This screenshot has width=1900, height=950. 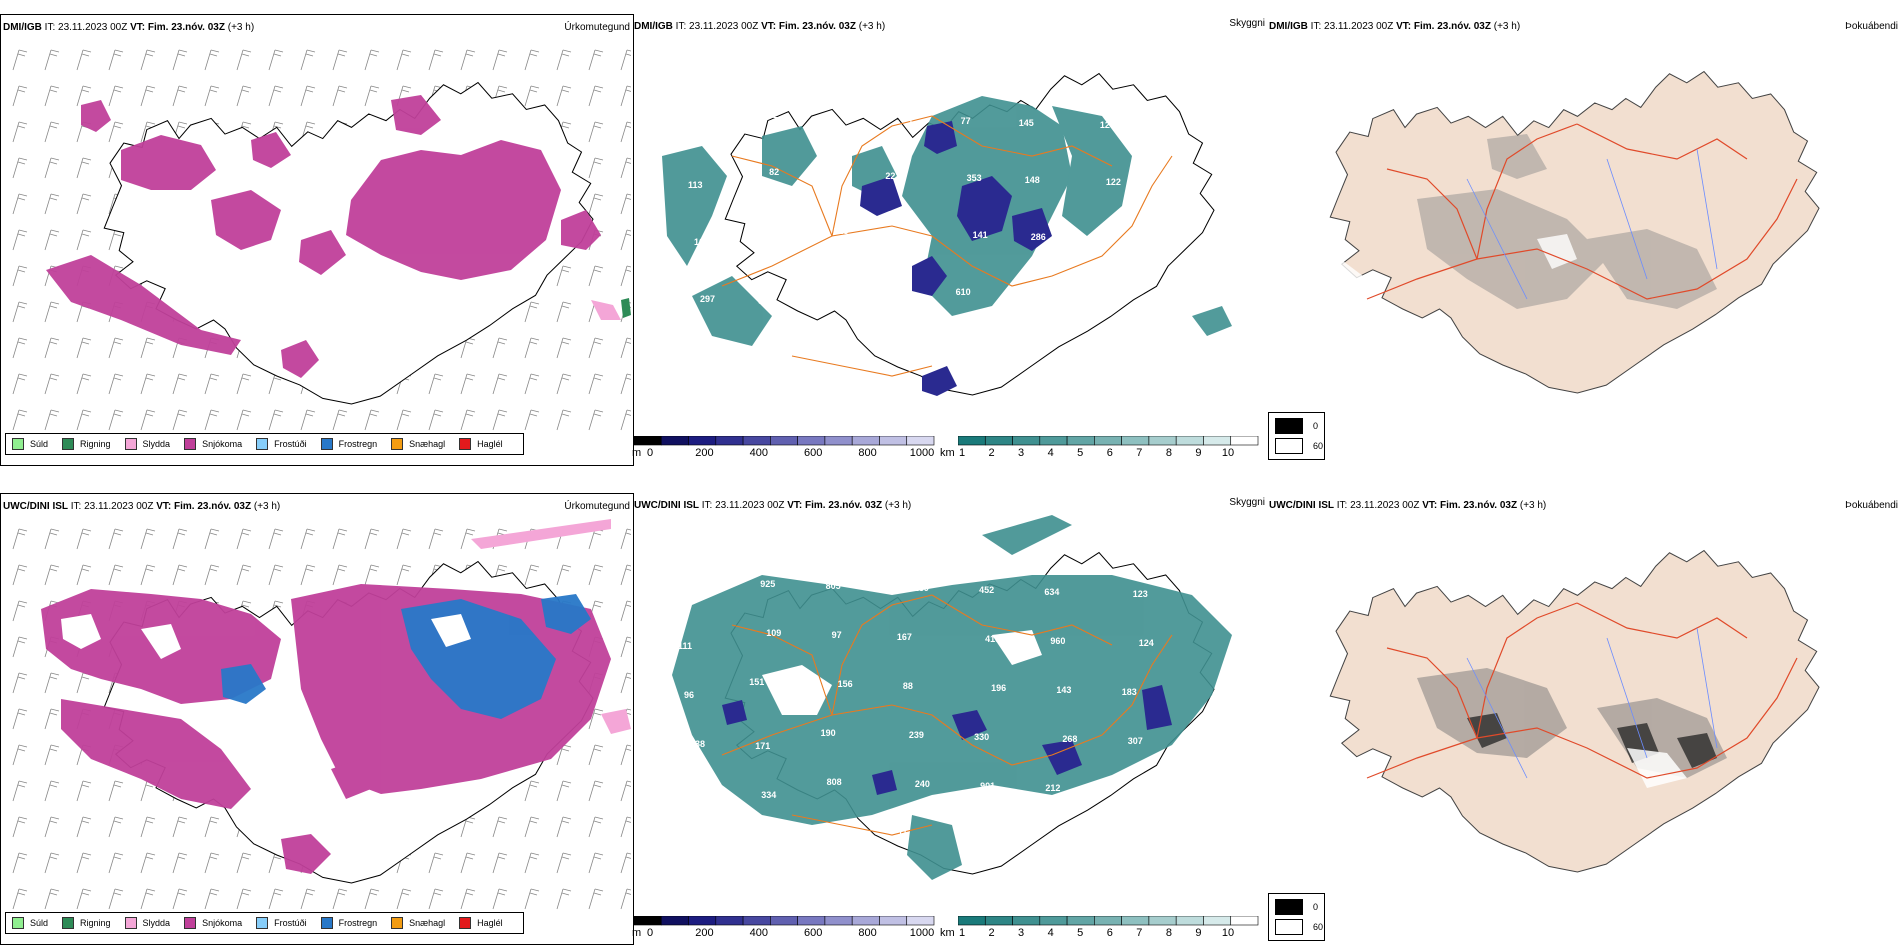 What do you see at coordinates (904, 637) in the screenshot?
I see `visibility-value-label: 167` at bounding box center [904, 637].